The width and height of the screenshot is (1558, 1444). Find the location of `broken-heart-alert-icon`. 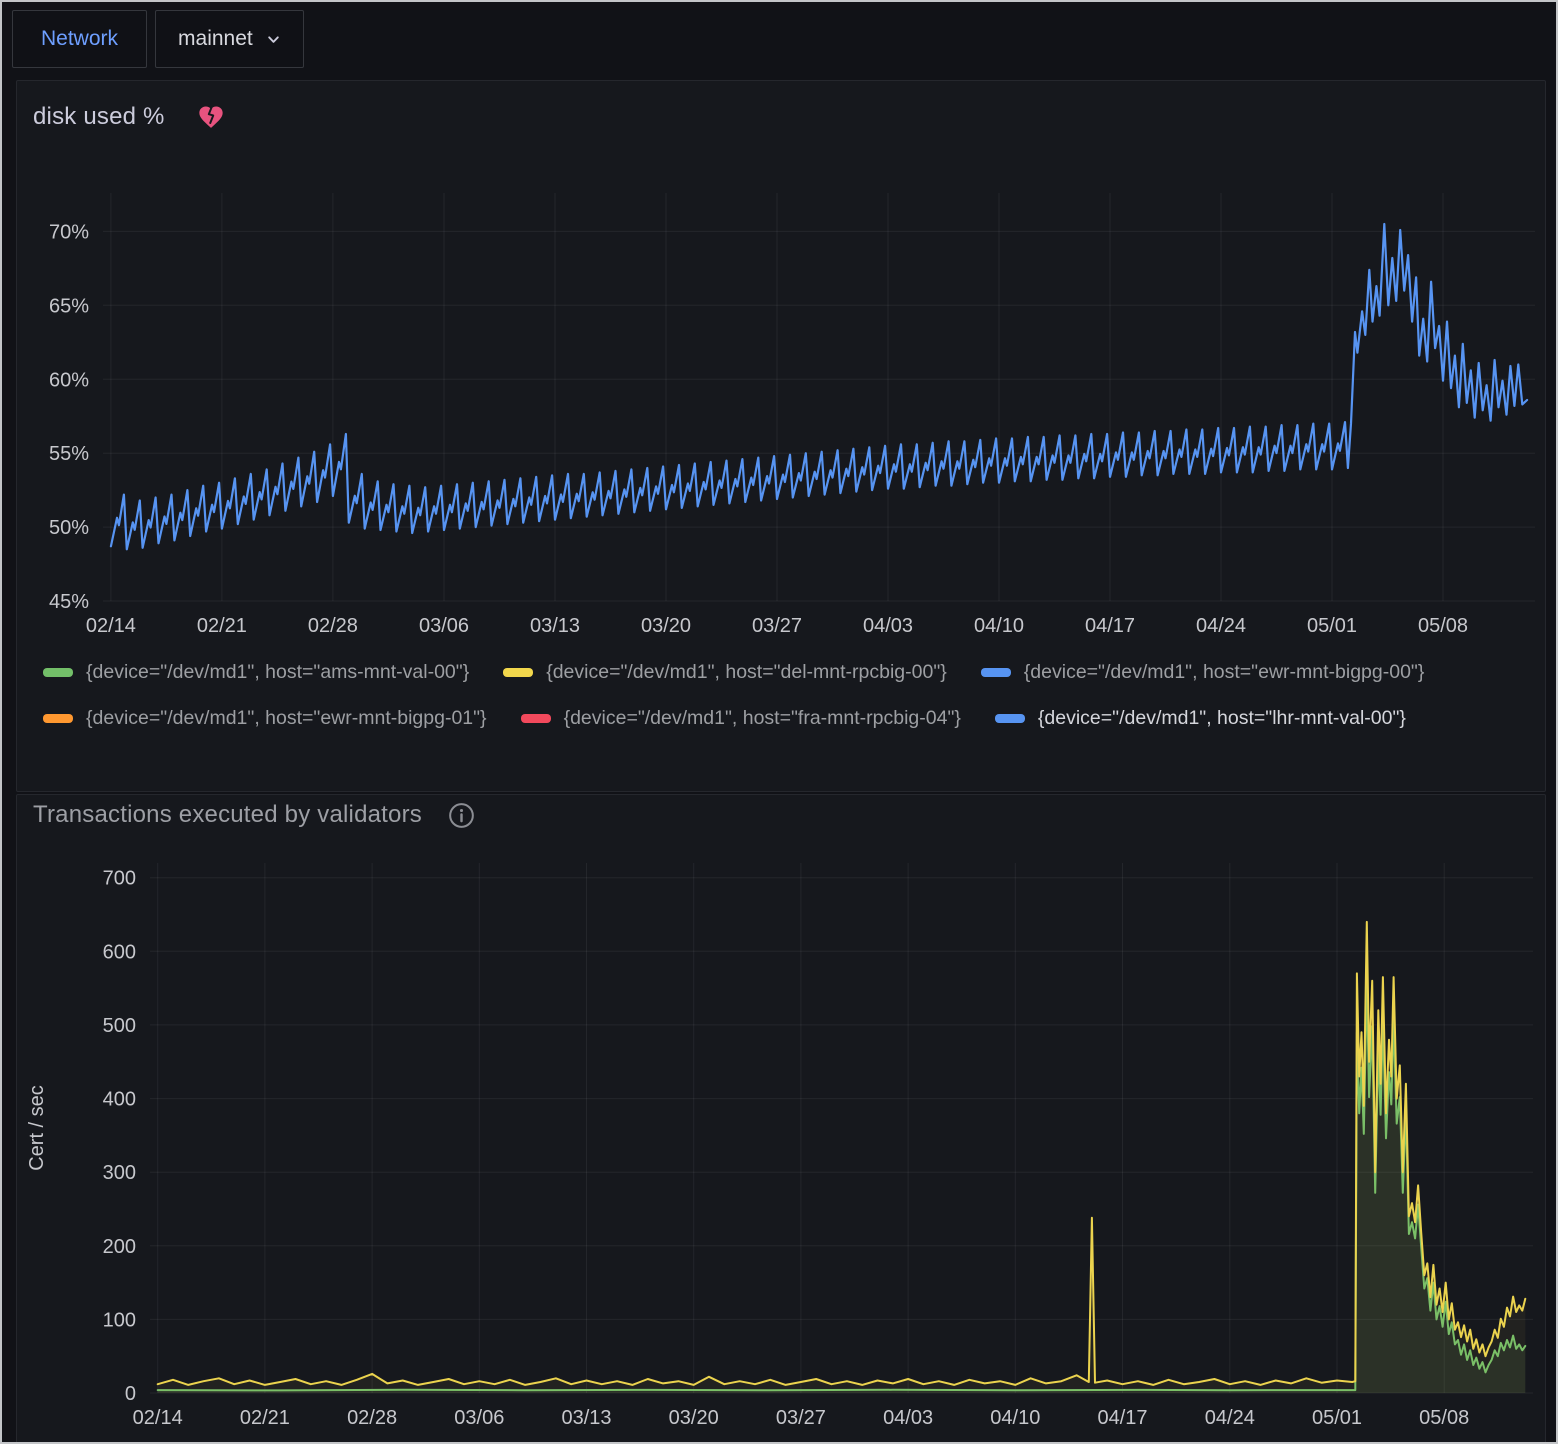

broken-heart-alert-icon is located at coordinates (211, 117).